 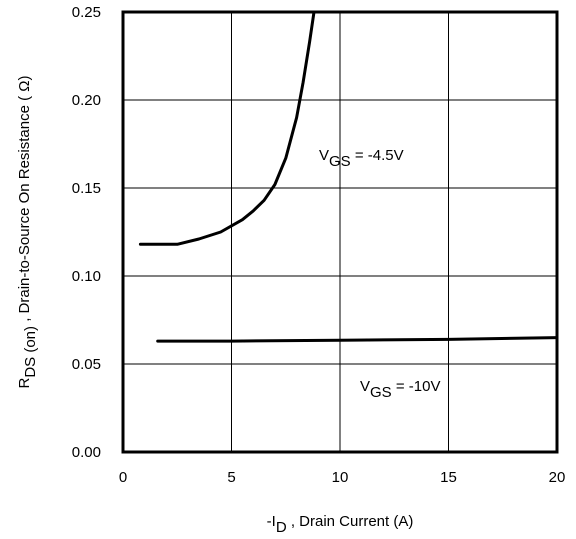 I want to click on y-tick-labels: 0.00 0.05 0.10 0.15 0.20 0.25, so click(x=86, y=232).